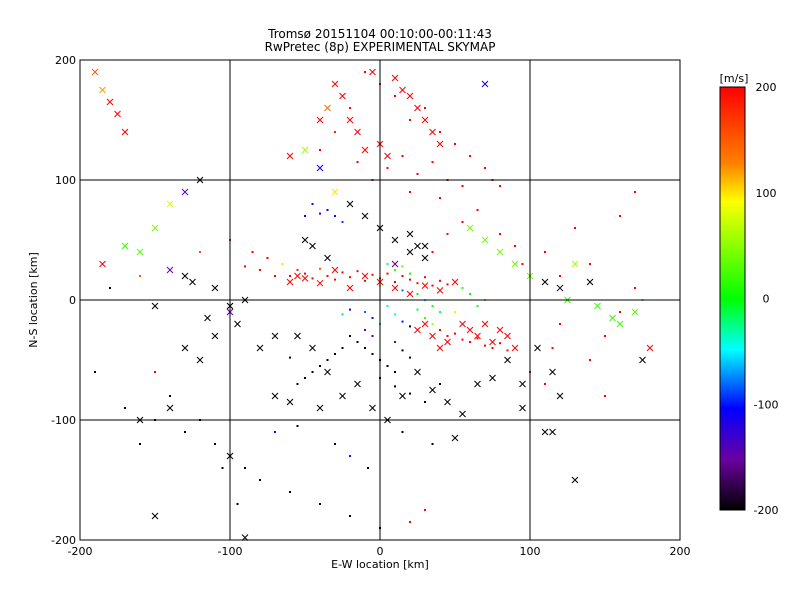 This screenshot has width=800, height=600. What do you see at coordinates (379, 551) in the screenshot?
I see `x-axis-ticks: -200 -100 0 100 200` at bounding box center [379, 551].